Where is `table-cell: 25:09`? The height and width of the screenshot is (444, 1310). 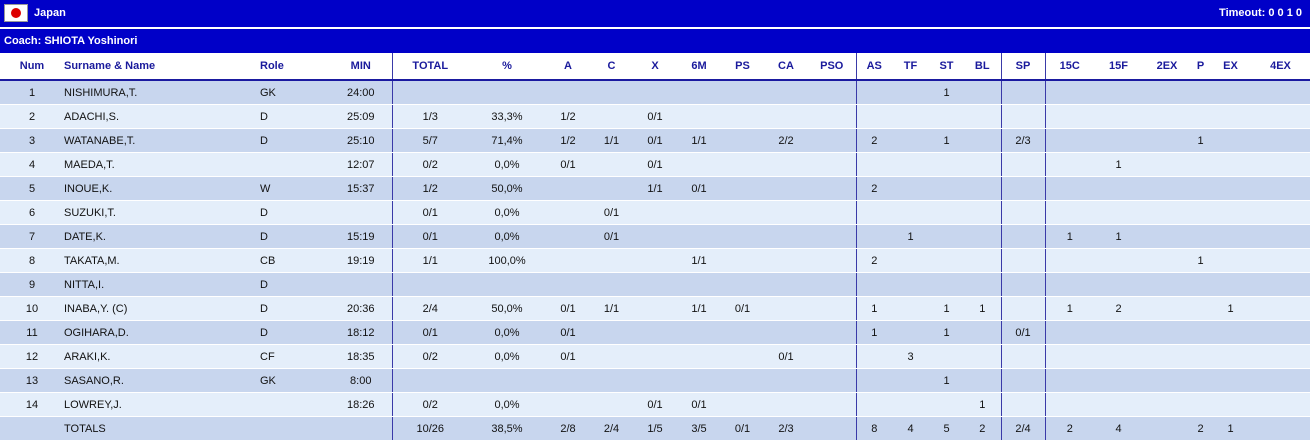
table-cell: 25:09 is located at coordinates (361, 116).